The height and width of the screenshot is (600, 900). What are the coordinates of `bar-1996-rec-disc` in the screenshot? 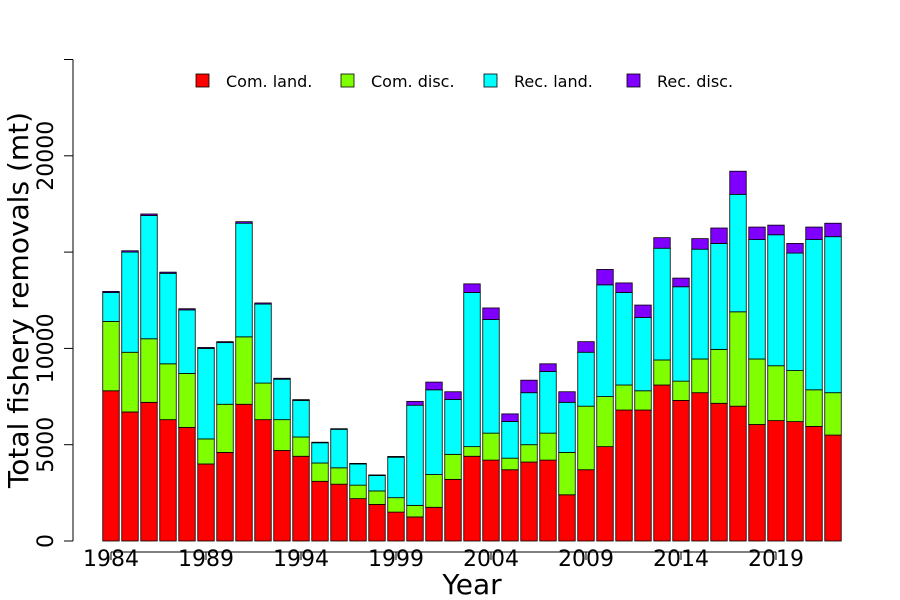 It's located at (339, 429).